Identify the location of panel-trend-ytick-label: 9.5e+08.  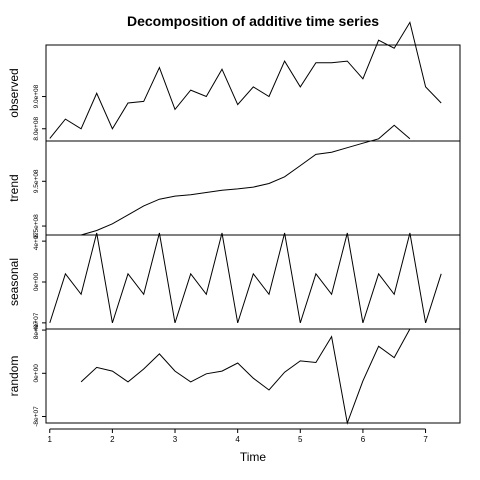
(36, 181).